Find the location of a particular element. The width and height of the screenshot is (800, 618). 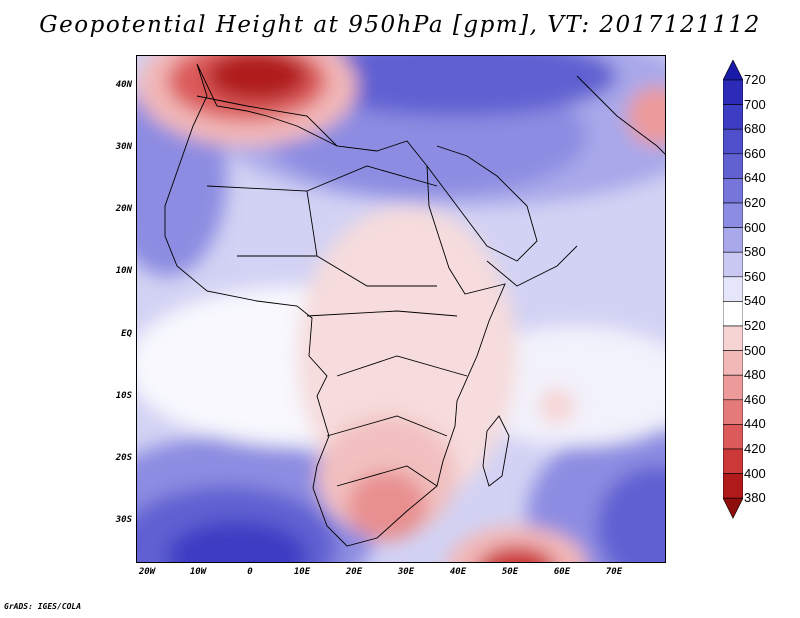

colorbar-tick-label: 580 is located at coordinates (755, 252).